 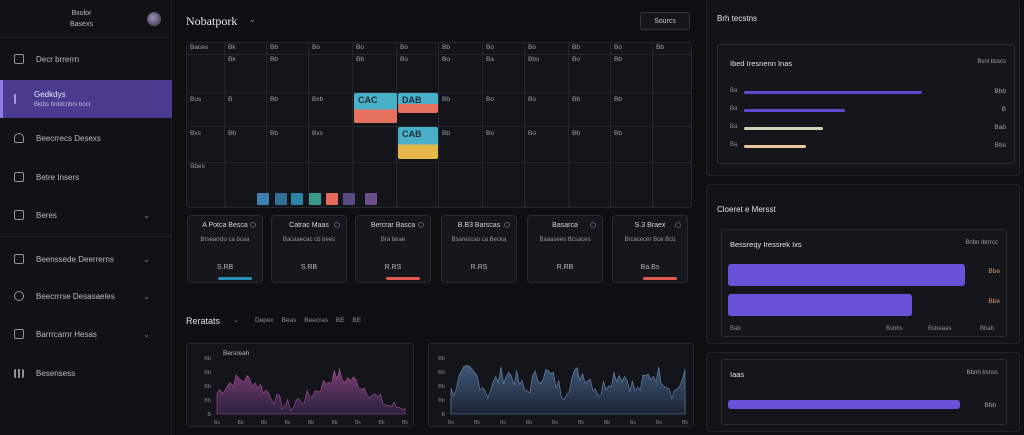 I want to click on metric-card: Basarca Baaasees Bcsaces R.RB, so click(x=565, y=249).